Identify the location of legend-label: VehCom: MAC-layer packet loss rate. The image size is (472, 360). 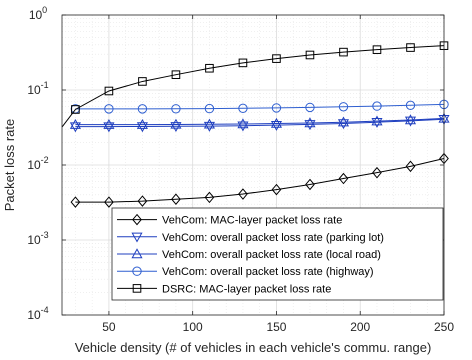
(252, 221).